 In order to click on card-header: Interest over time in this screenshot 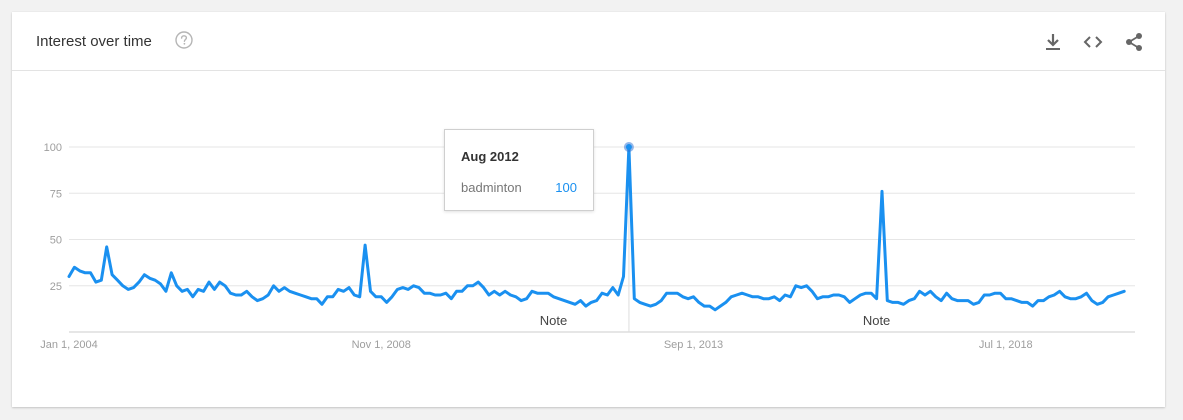, I will do `click(588, 41)`.